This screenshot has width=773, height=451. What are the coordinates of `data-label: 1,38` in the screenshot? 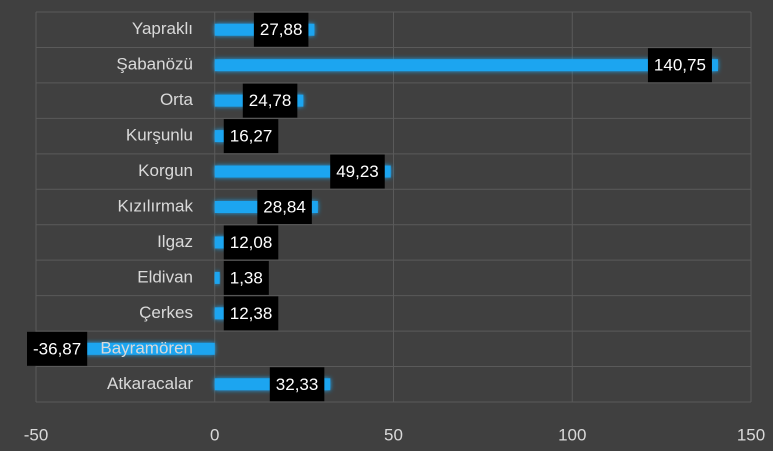 It's located at (246, 277).